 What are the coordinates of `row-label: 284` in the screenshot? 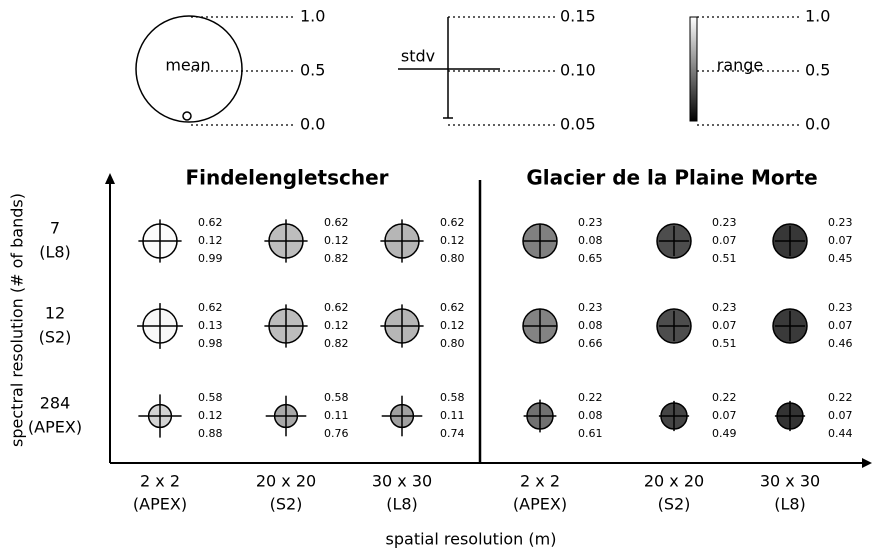 It's located at (55, 403).